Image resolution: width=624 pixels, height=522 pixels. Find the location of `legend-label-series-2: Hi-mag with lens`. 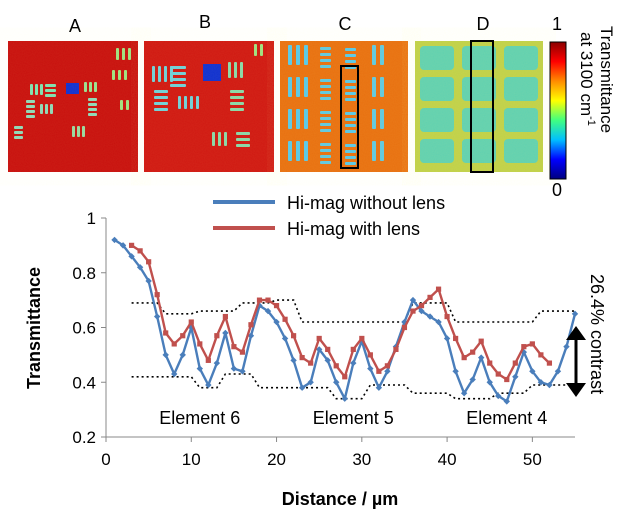

legend-label-series-2: Hi-mag with lens is located at coordinates (353, 229).